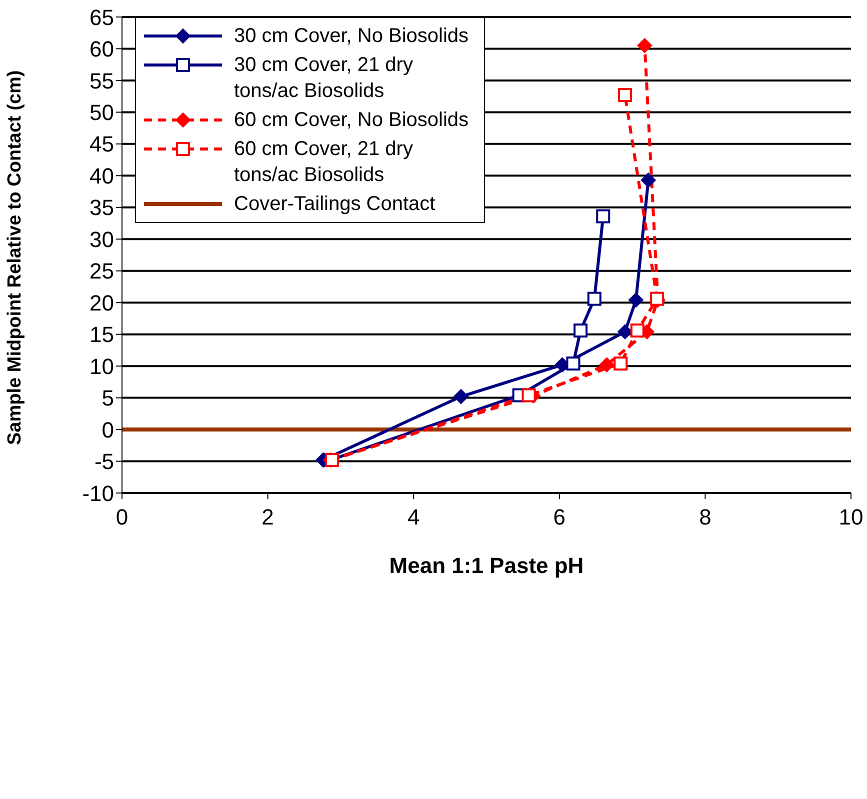  Describe the element at coordinates (324, 78) in the screenshot. I see `legend-label: 30 cm Cover, 21 dry tons/ac Biosolids` at that location.